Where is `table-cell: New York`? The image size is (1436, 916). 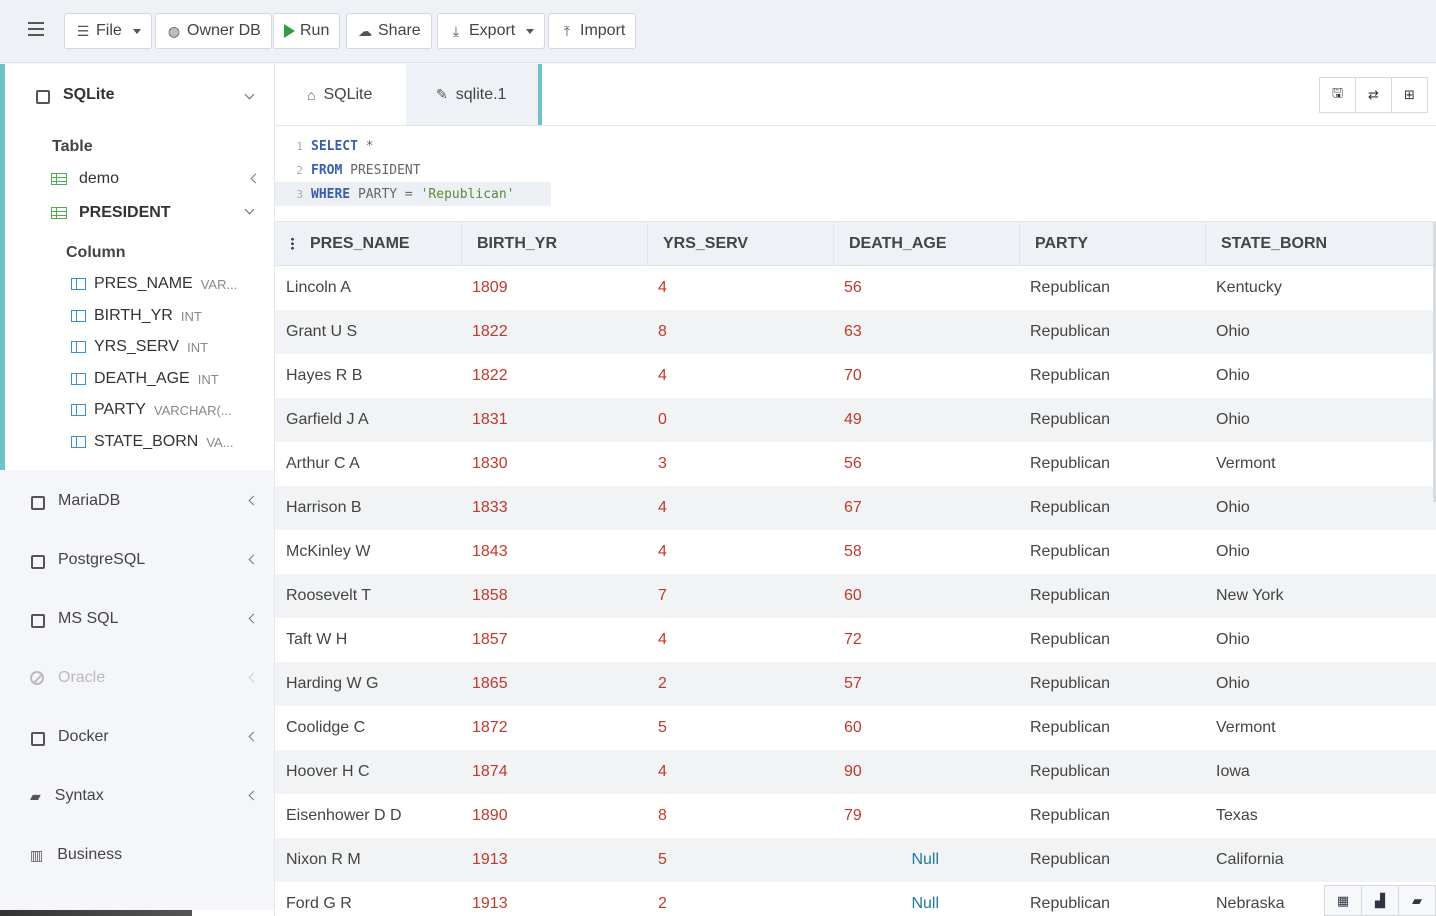
table-cell: New York is located at coordinates (1250, 595).